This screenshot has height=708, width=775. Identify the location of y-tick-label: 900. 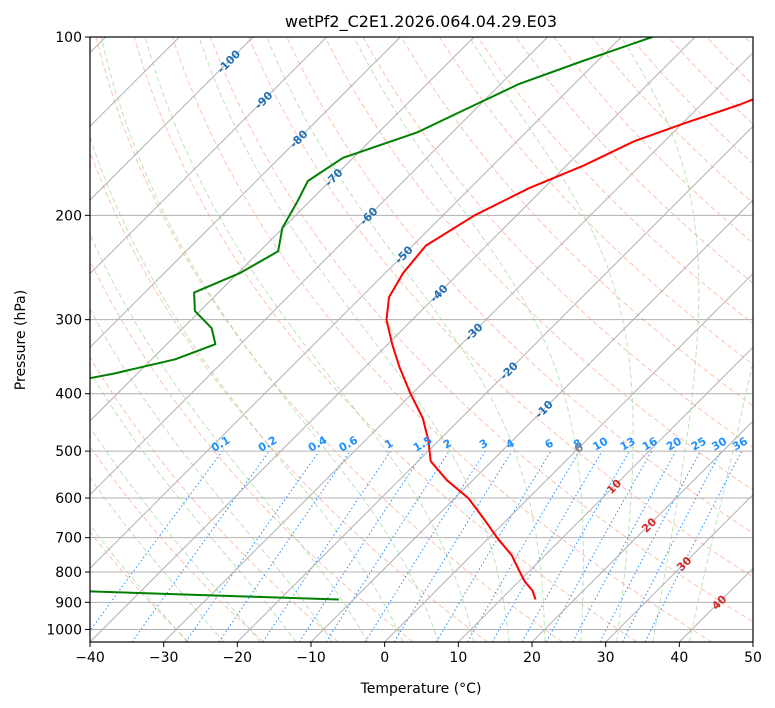
(68, 603).